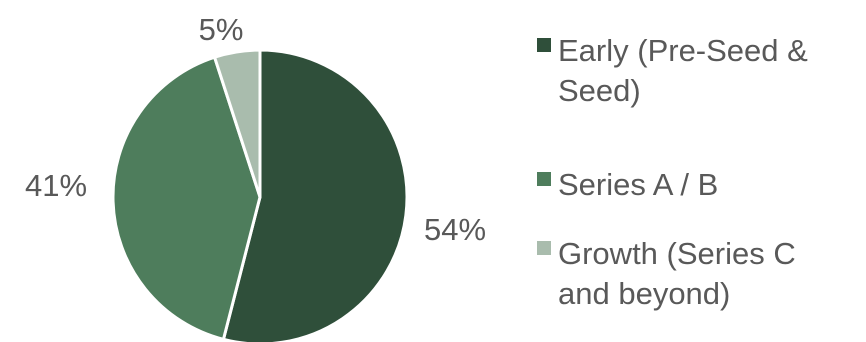  Describe the element at coordinates (56, 185) in the screenshot. I see `data-label-series-a-b: 41%` at that location.